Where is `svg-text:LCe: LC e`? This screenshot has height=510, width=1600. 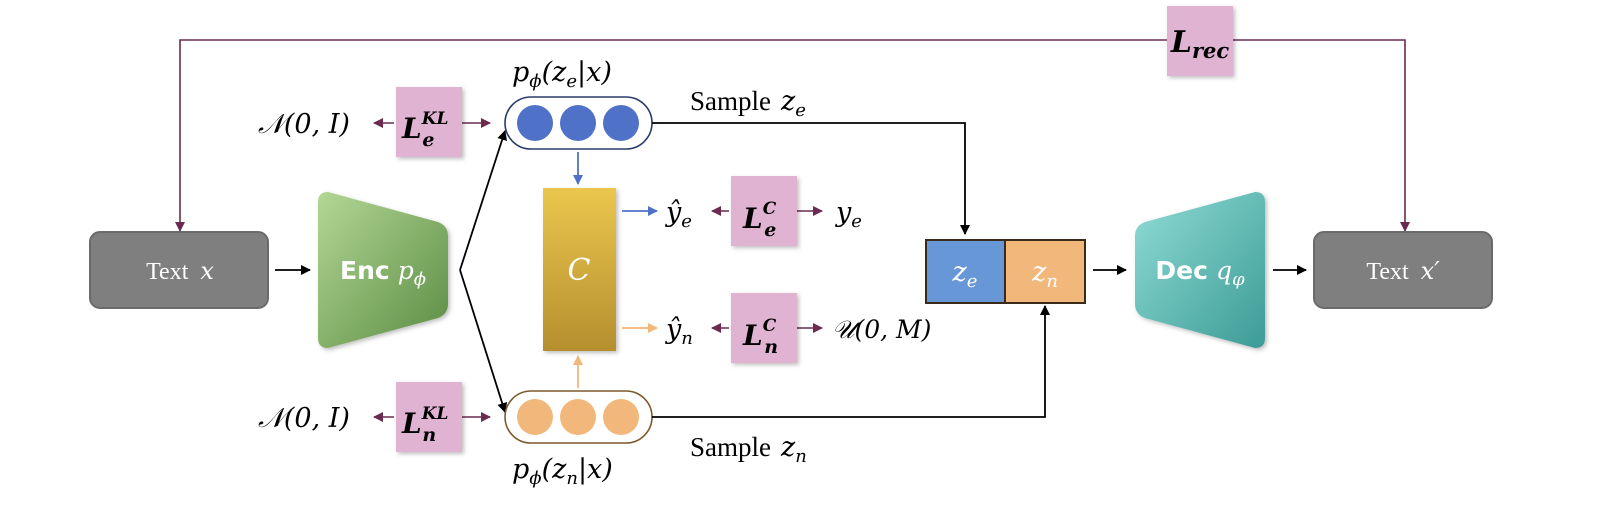
svg-text:LCe: LC e is located at coordinates (759, 220).